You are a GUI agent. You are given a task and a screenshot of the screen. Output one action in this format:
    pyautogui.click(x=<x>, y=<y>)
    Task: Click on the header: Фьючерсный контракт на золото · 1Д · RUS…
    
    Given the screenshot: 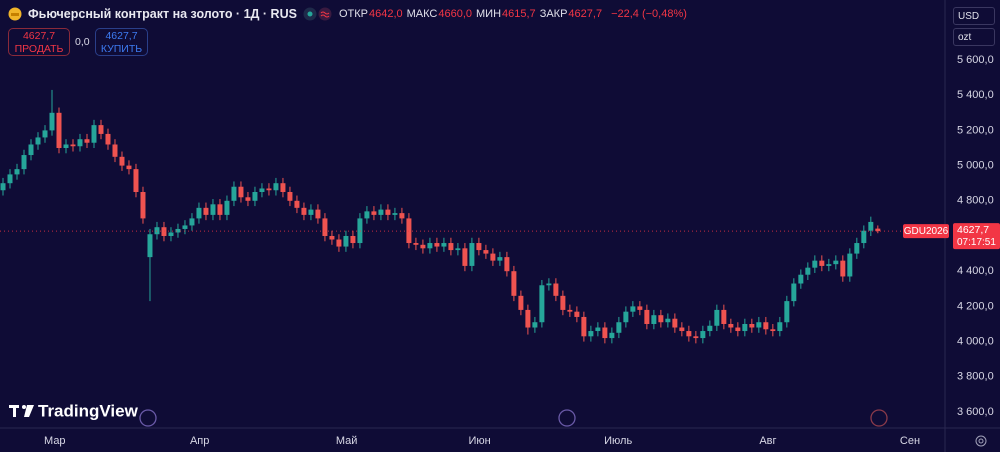 What is the action you would take?
    pyautogui.click(x=349, y=14)
    